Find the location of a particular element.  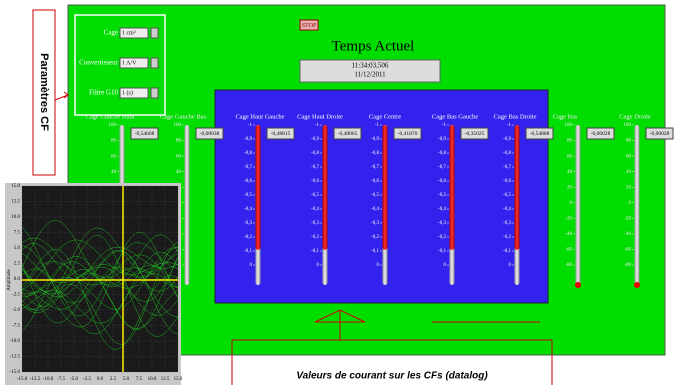

gauge-tick-label: 100 is located at coordinates (628, 125).